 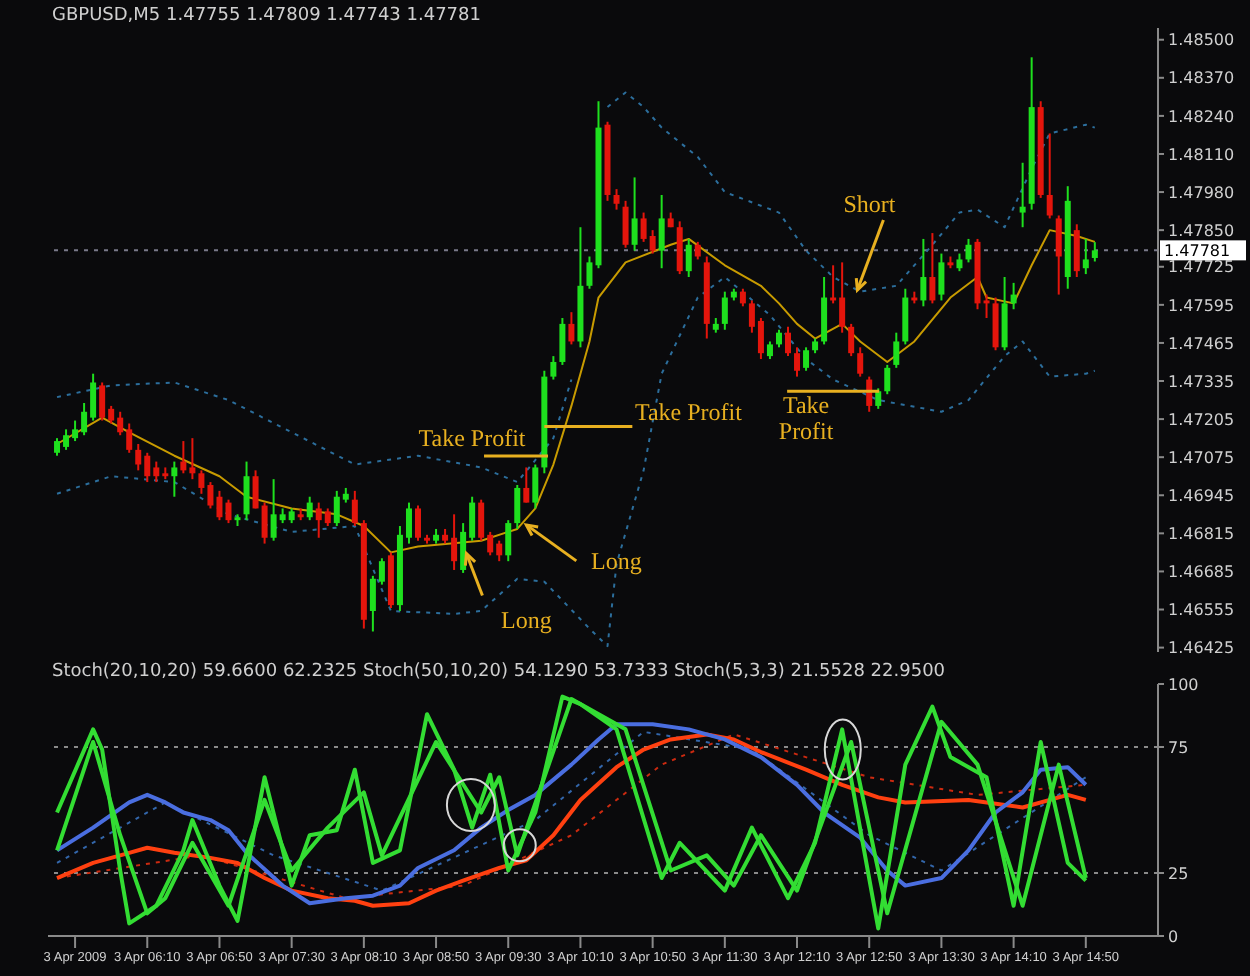 What do you see at coordinates (1201, 267) in the screenshot?
I see `y-tick-label: 1.47725` at bounding box center [1201, 267].